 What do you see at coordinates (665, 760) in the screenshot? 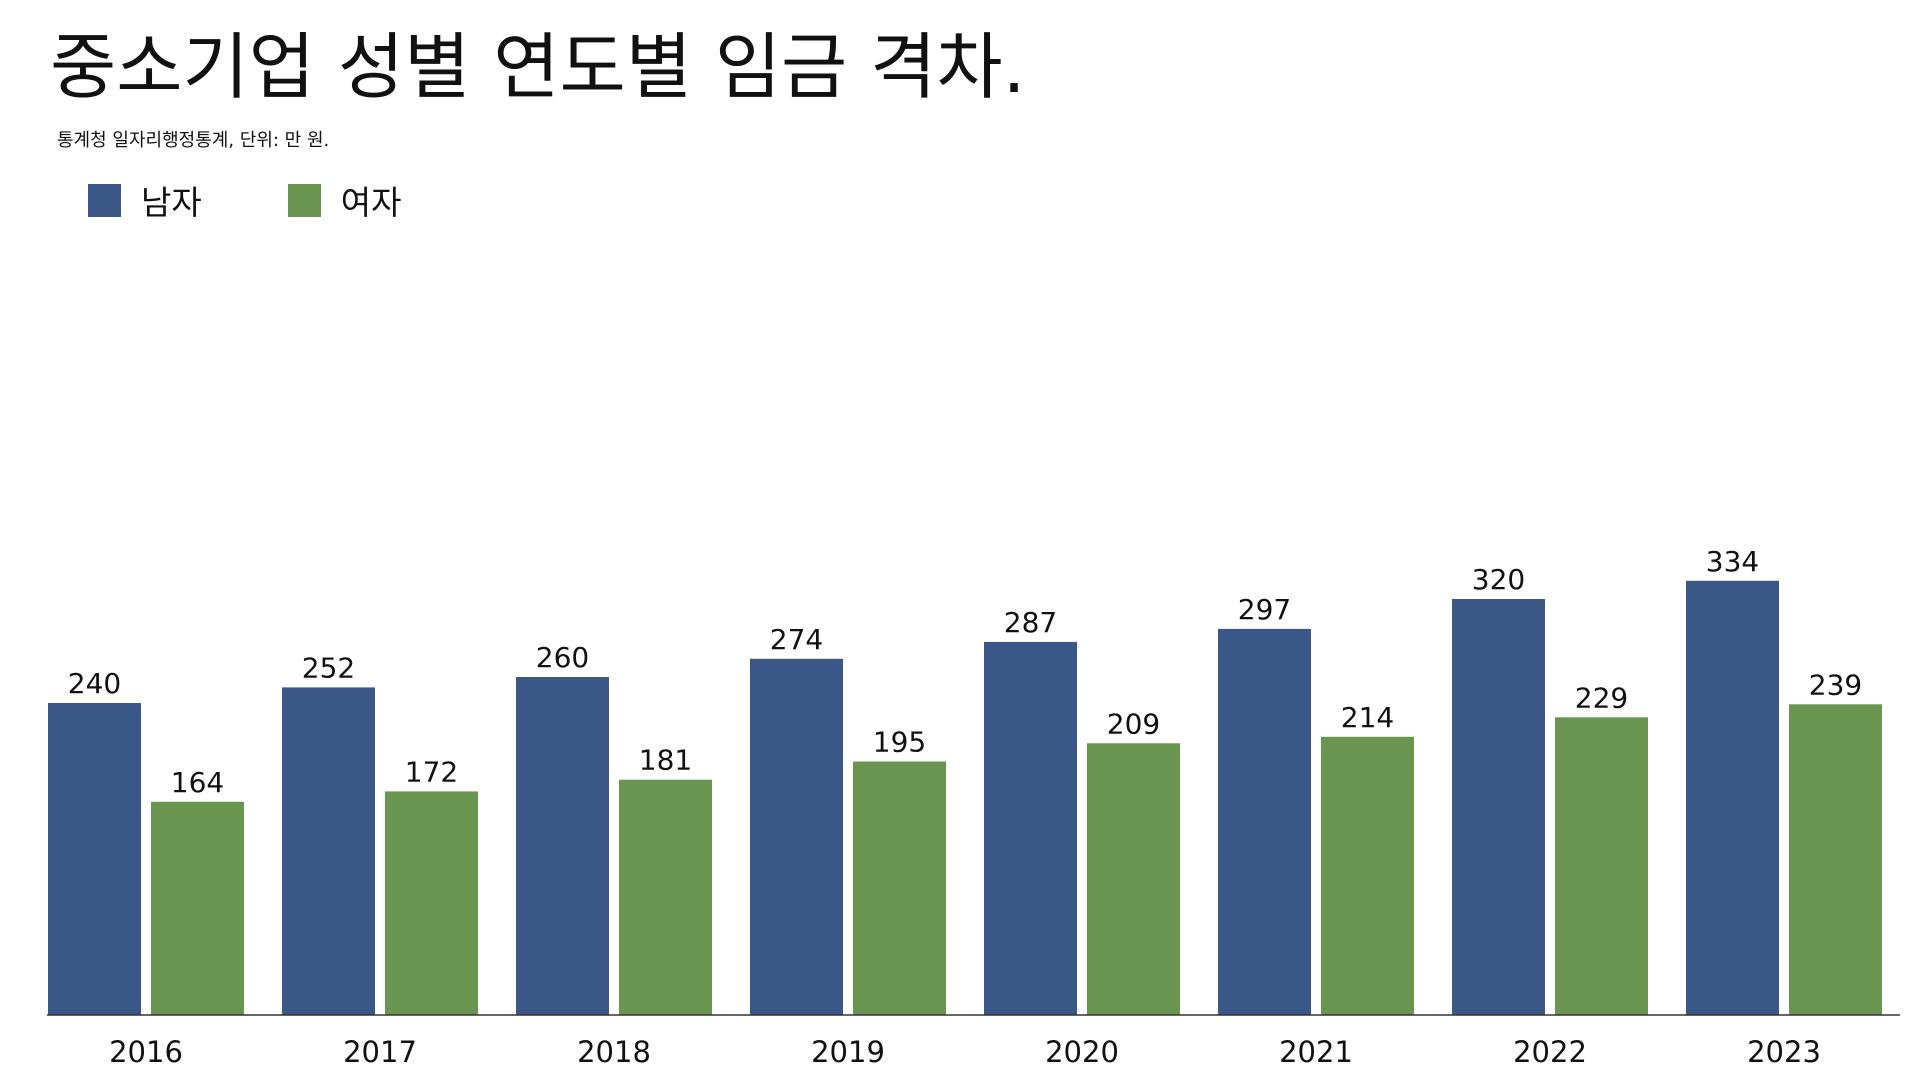
I see `data-label-female-2018: 181` at bounding box center [665, 760].